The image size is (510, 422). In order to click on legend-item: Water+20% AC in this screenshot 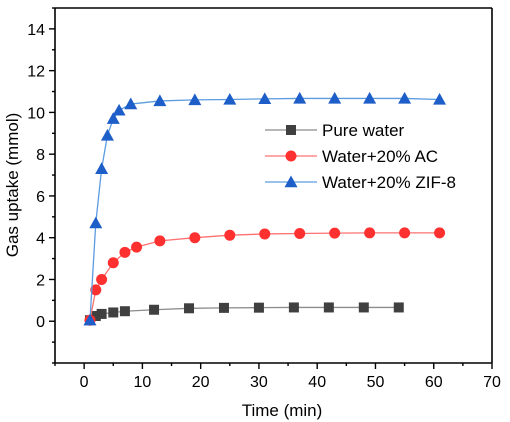, I will do `click(351, 156)`.